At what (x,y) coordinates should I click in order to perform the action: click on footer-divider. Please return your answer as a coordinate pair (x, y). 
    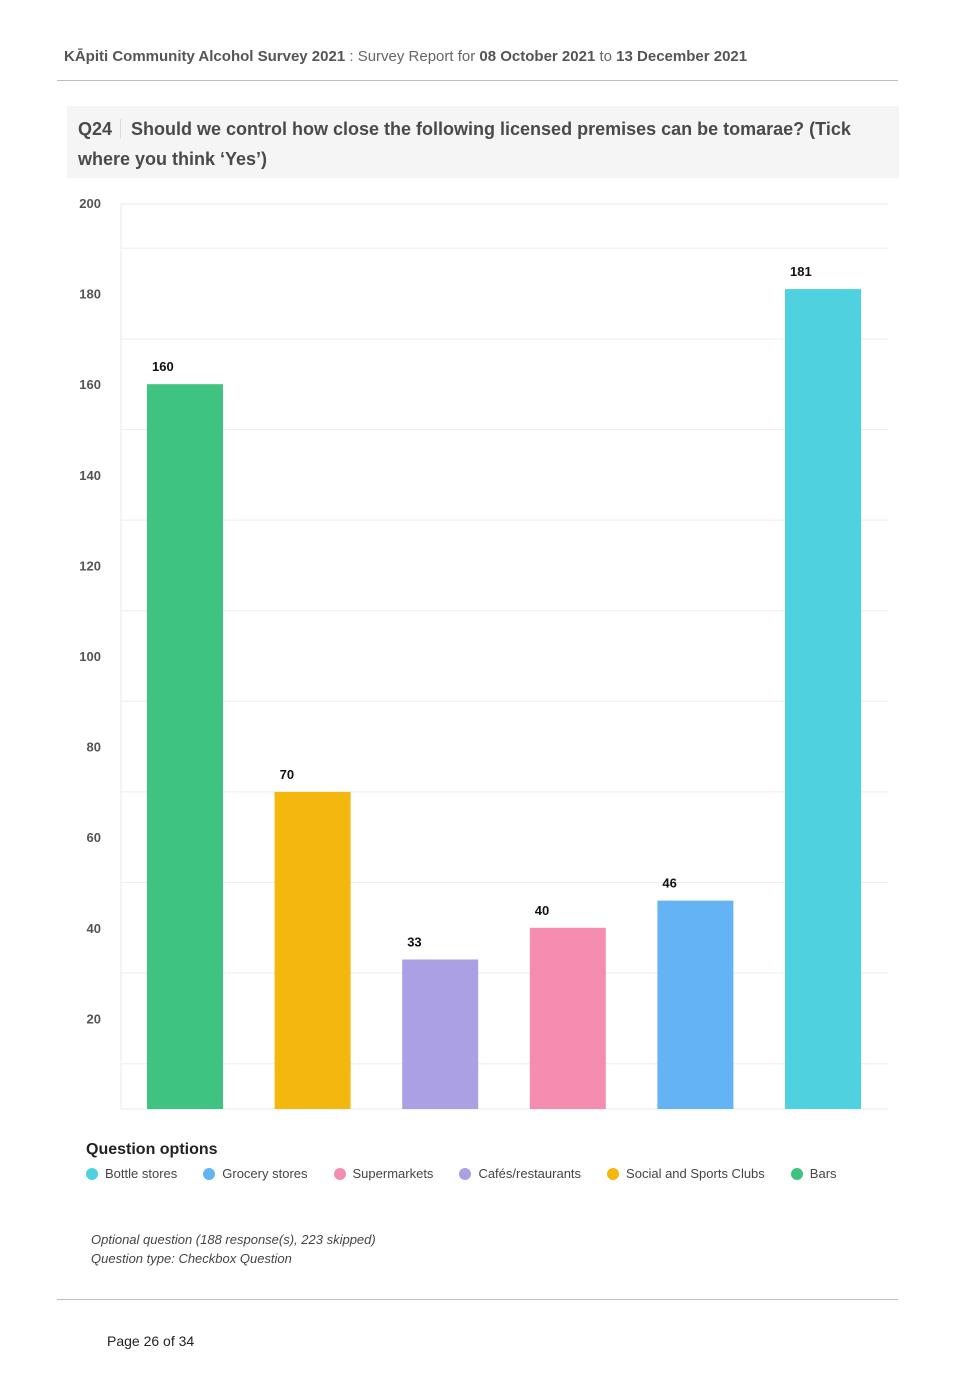
    Looking at the image, I should click on (477, 1299).